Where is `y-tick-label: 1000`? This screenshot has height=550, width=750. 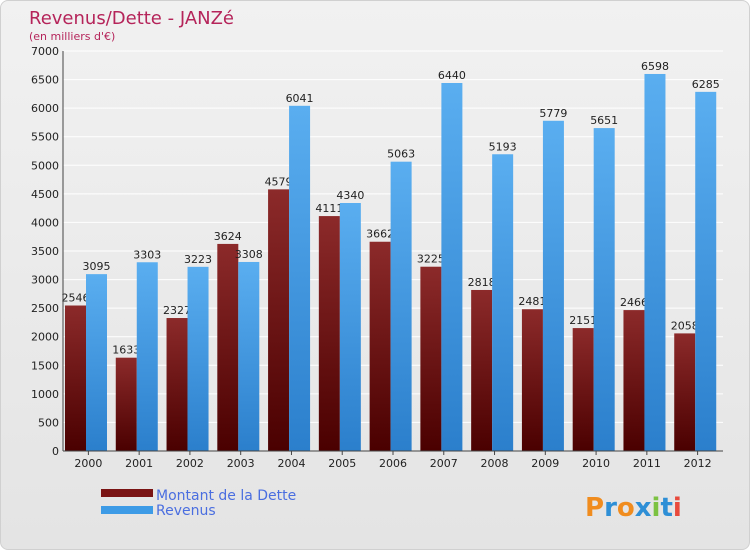 y-tick-label: 1000 is located at coordinates (45, 394).